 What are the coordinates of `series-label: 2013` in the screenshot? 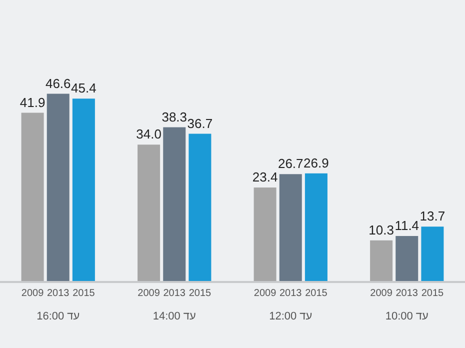 It's located at (58, 293).